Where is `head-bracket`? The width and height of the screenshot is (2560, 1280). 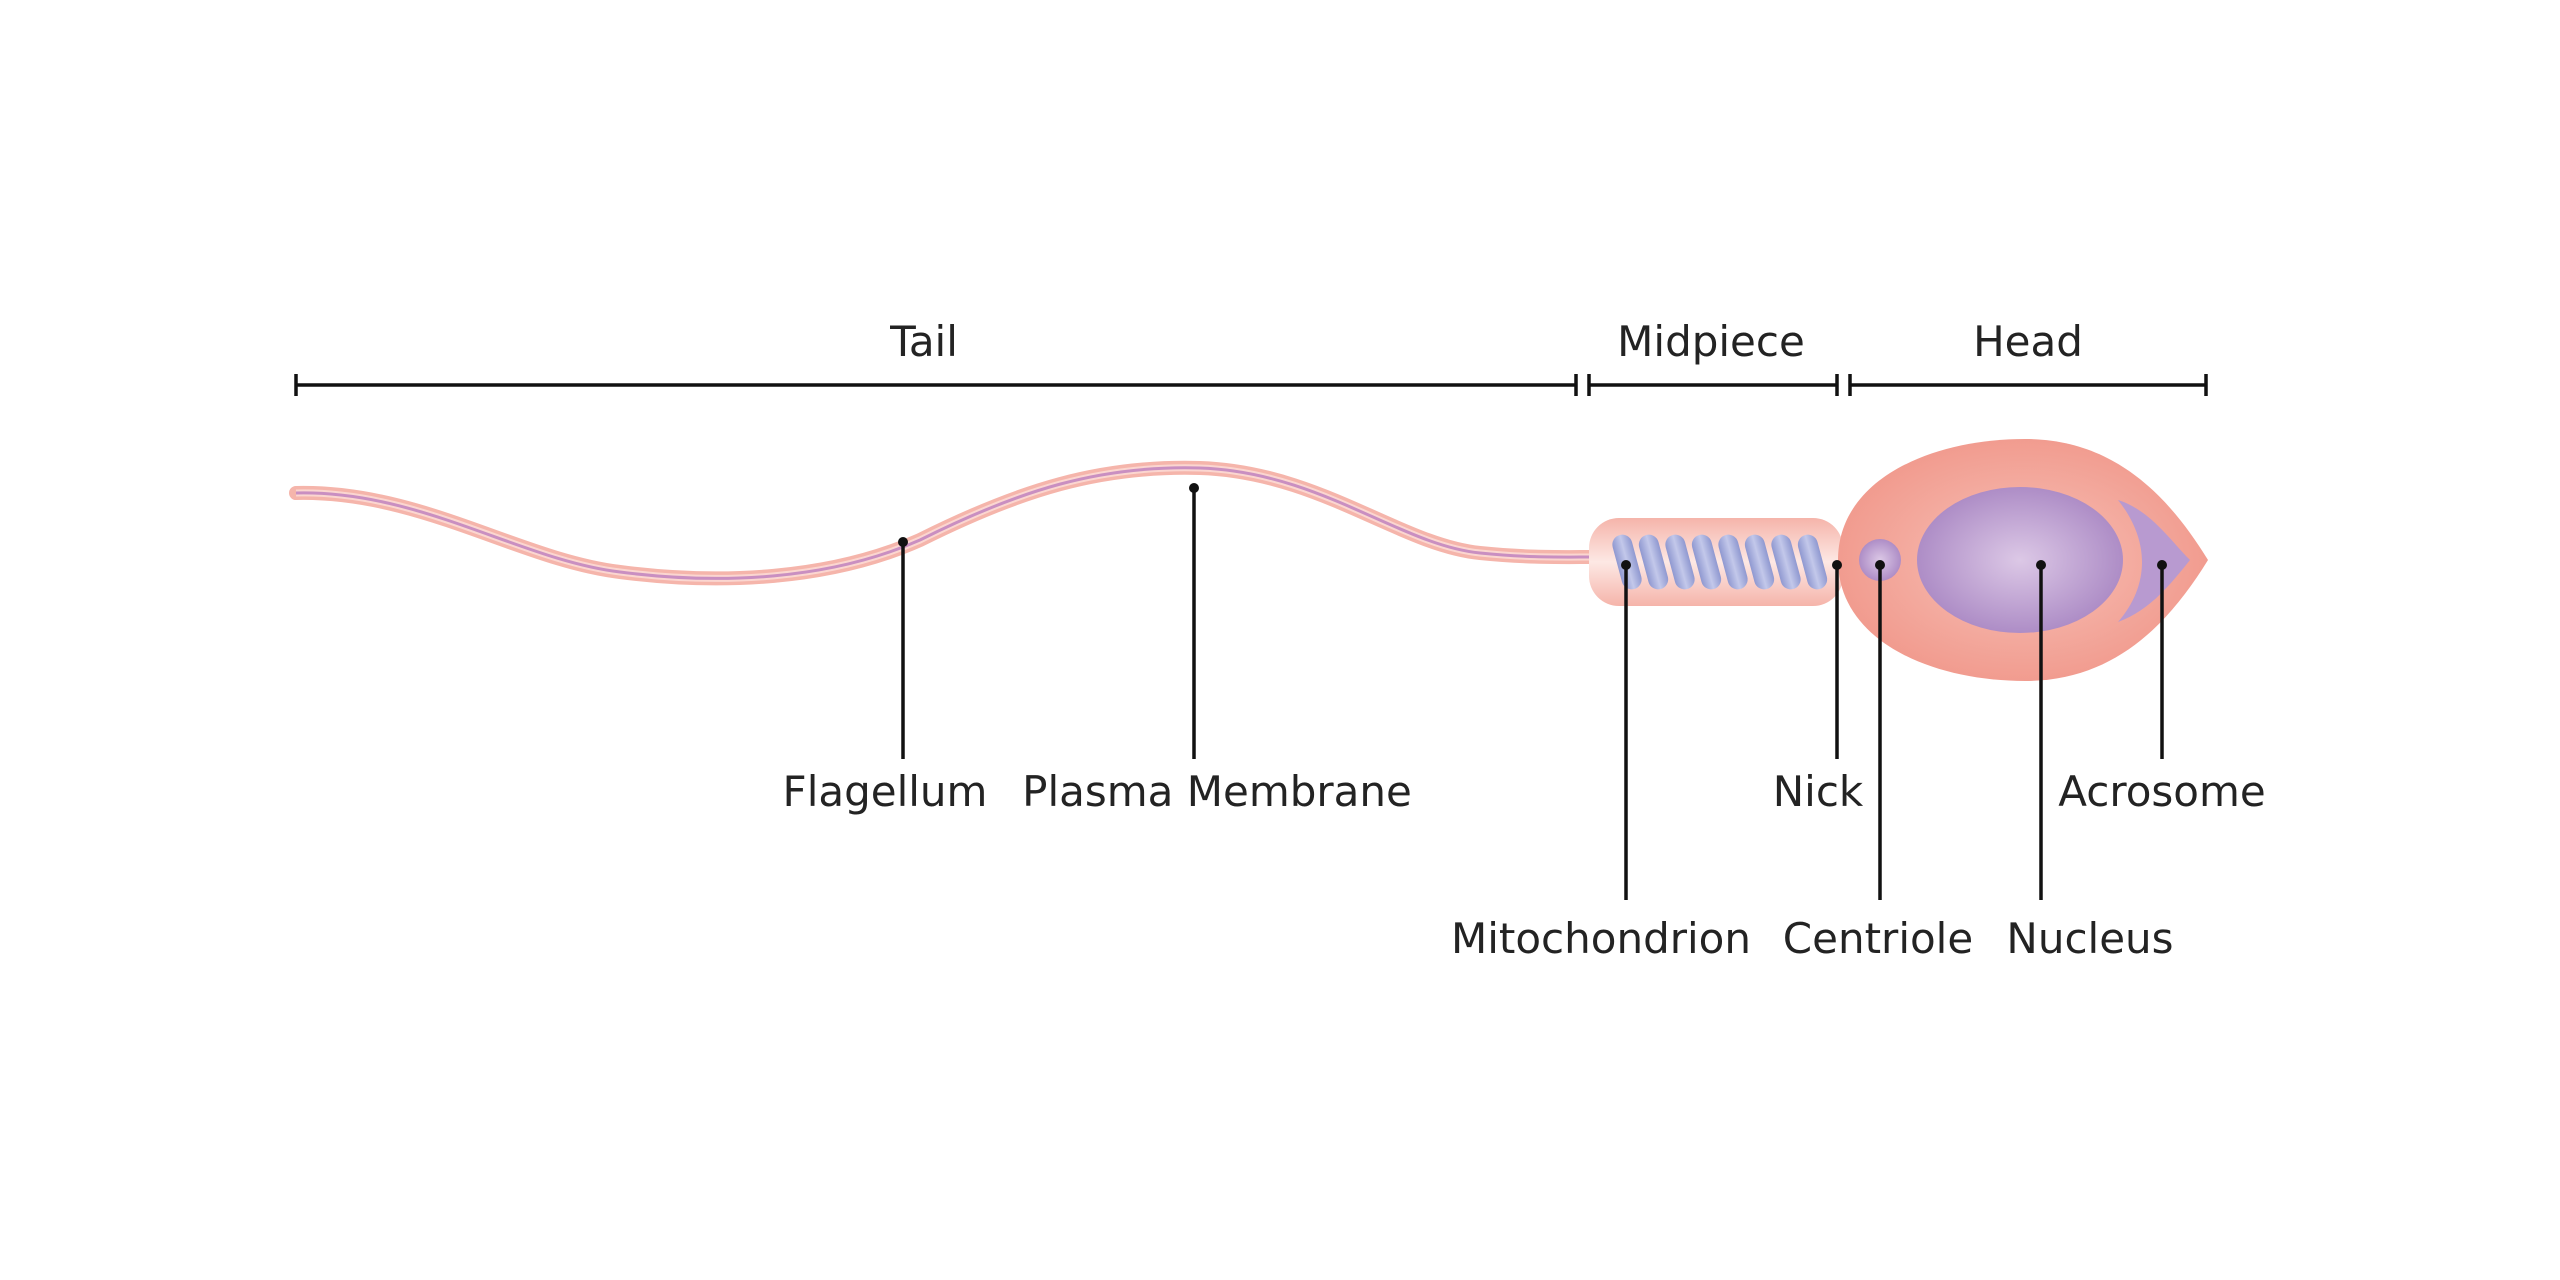 head-bracket is located at coordinates (2028, 385).